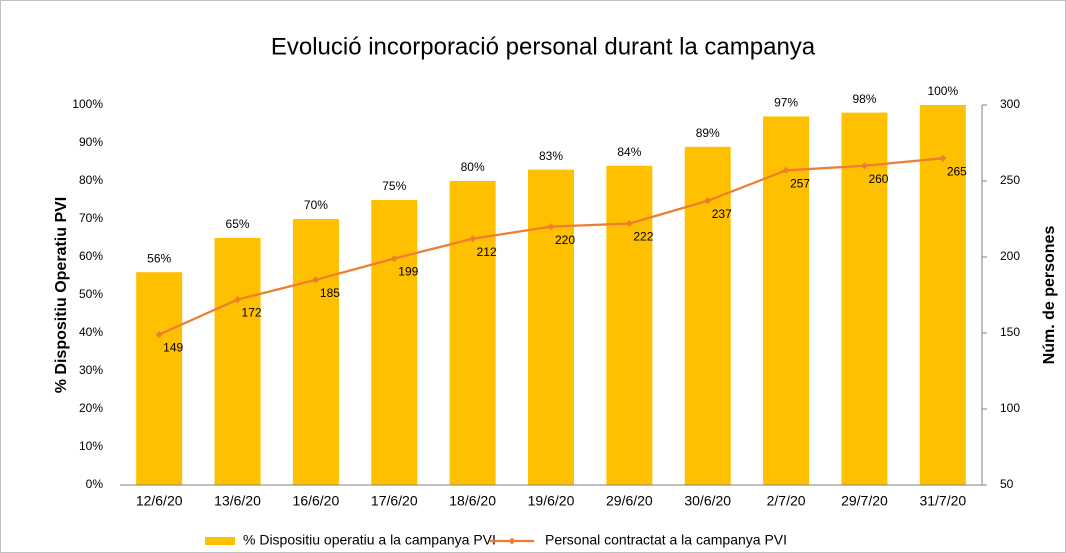 This screenshot has width=1066, height=553. I want to click on y-tick-label: 80%, so click(91, 180).